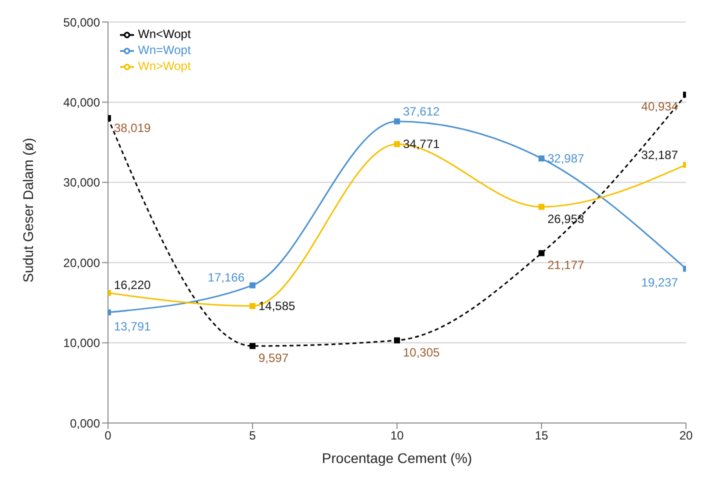 Image resolution: width=714 pixels, height=491 pixels. Describe the element at coordinates (421, 111) in the screenshot. I see `data-label: 37,612` at that location.